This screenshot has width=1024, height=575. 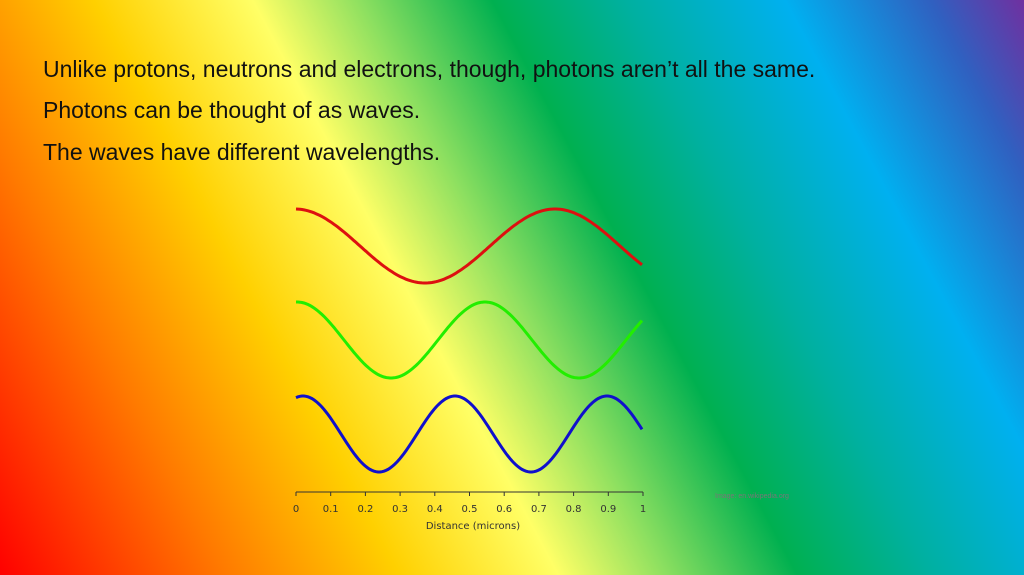 I want to click on x-tick-label: 0.8, so click(x=574, y=509).